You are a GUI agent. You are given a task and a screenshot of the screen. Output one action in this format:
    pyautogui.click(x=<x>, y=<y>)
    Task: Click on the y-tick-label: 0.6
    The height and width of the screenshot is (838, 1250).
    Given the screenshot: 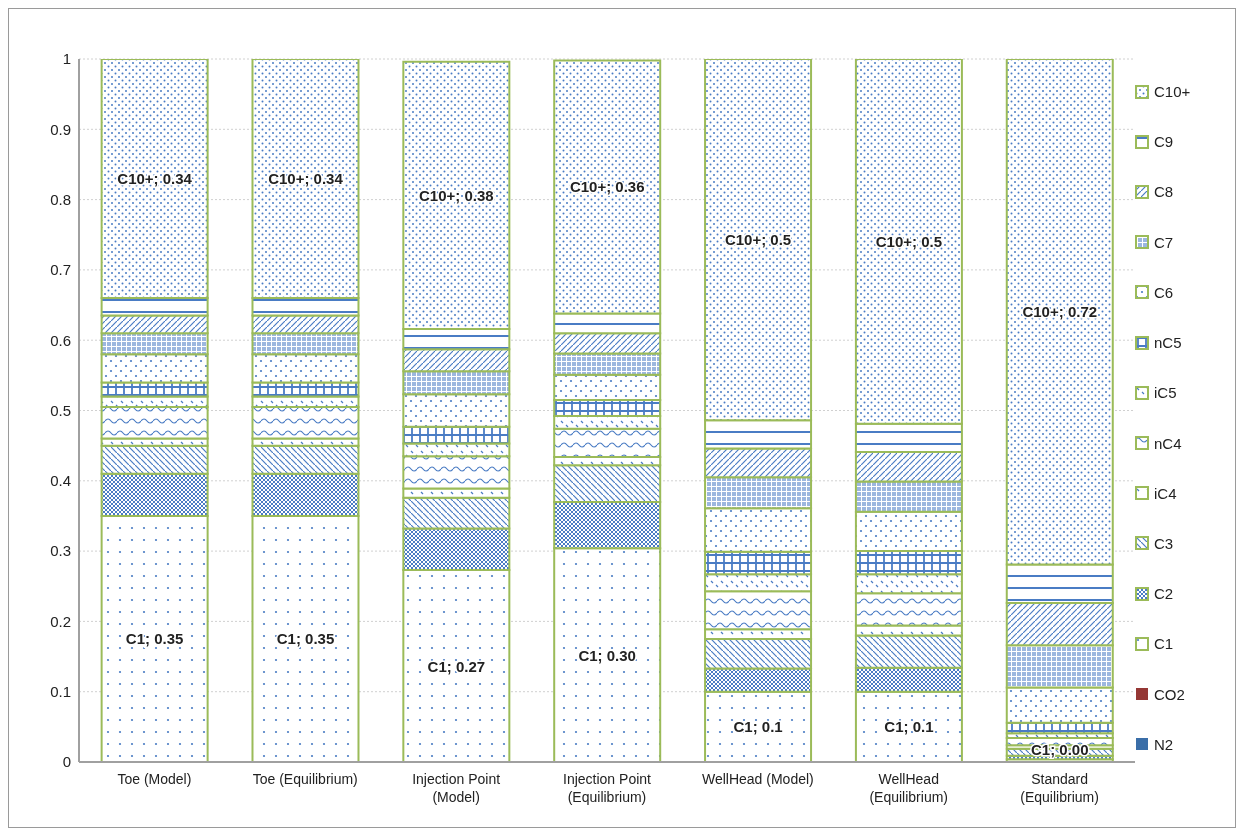 What is the action you would take?
    pyautogui.click(x=60, y=340)
    